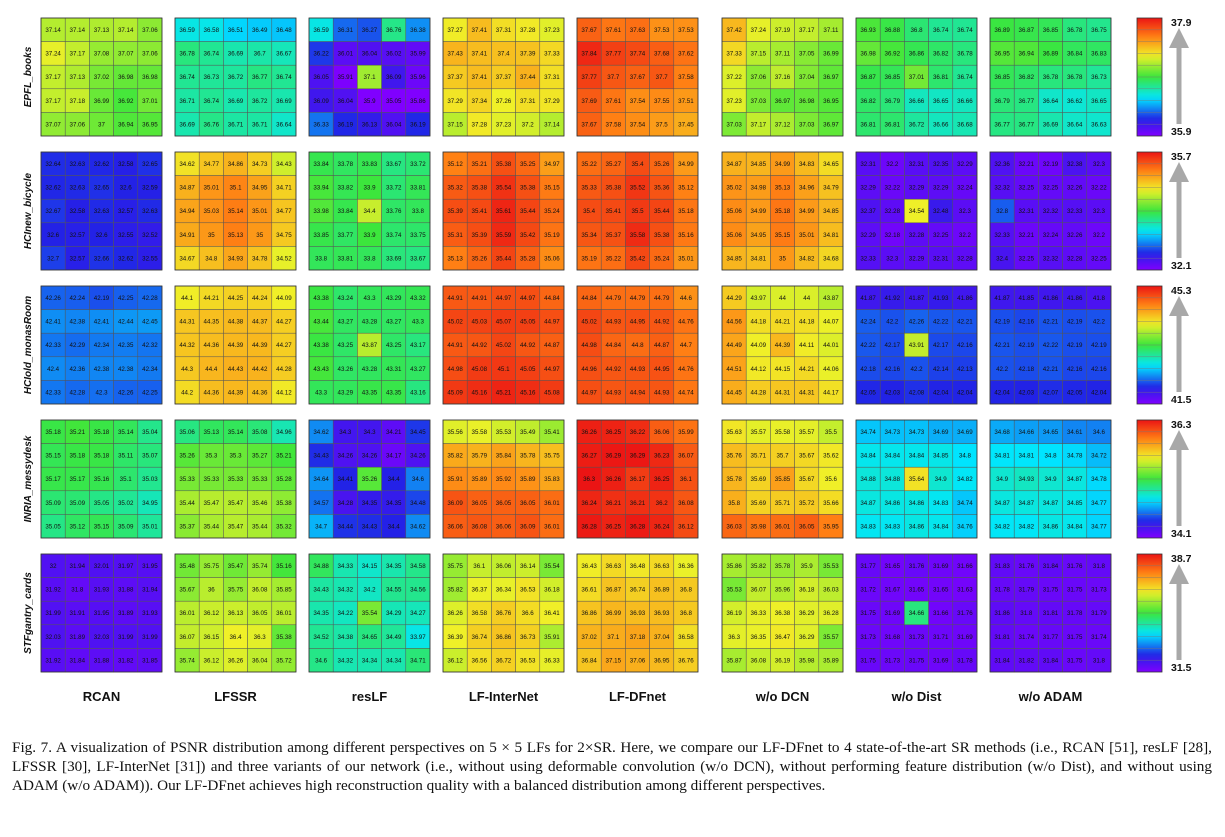 The height and width of the screenshot is (837, 1225). What do you see at coordinates (78, 77) in the screenshot?
I see `cell-value: 37.13` at bounding box center [78, 77].